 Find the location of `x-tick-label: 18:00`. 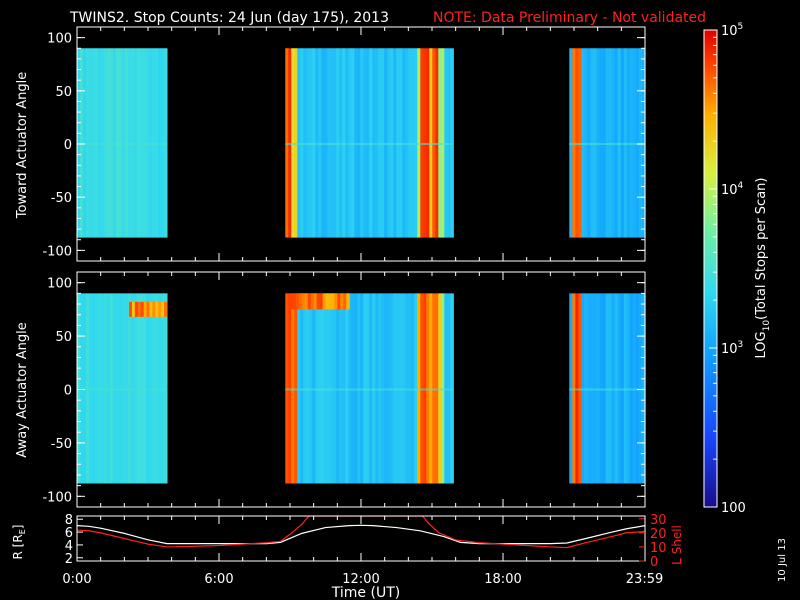

x-tick-label: 18:00 is located at coordinates (502, 579).